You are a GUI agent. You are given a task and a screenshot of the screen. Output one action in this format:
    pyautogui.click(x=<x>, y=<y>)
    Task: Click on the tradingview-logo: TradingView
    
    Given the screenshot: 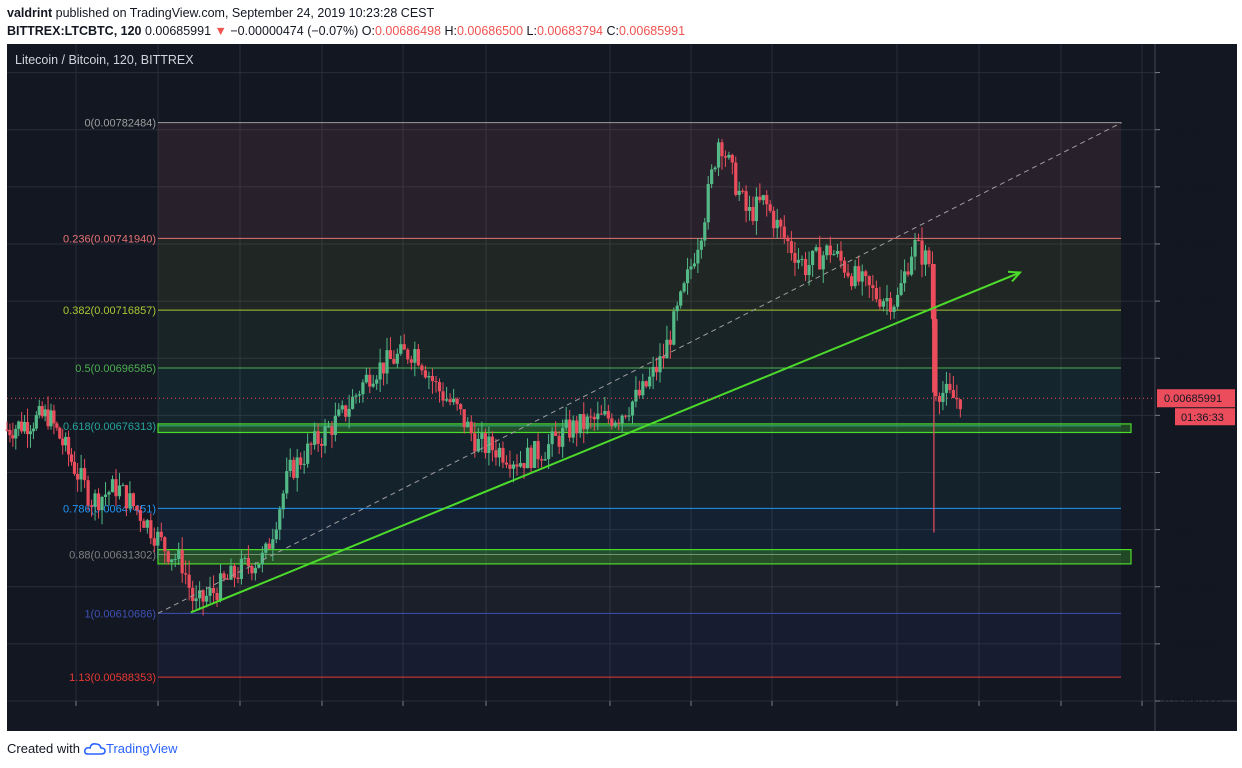 What is the action you would take?
    pyautogui.click(x=130, y=748)
    